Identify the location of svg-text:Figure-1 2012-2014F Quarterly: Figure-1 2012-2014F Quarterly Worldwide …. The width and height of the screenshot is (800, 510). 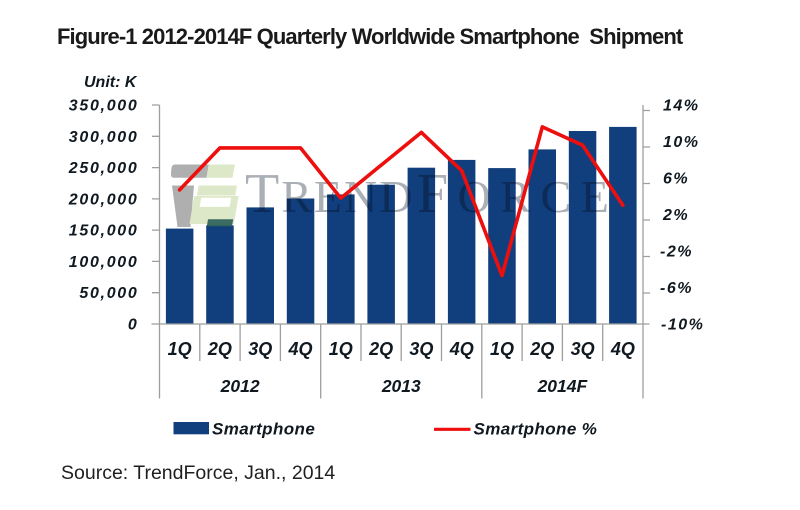
(370, 36).